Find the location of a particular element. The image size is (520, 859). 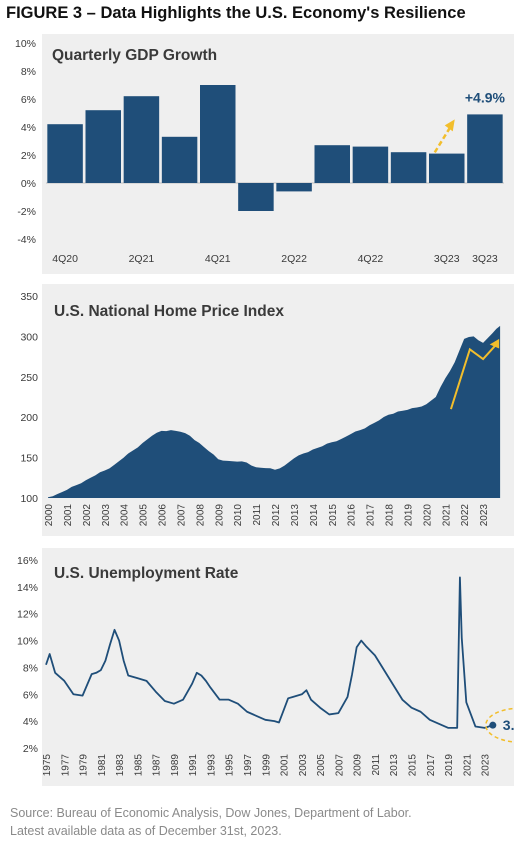

x-tick-label: 1985 is located at coordinates (138, 765).